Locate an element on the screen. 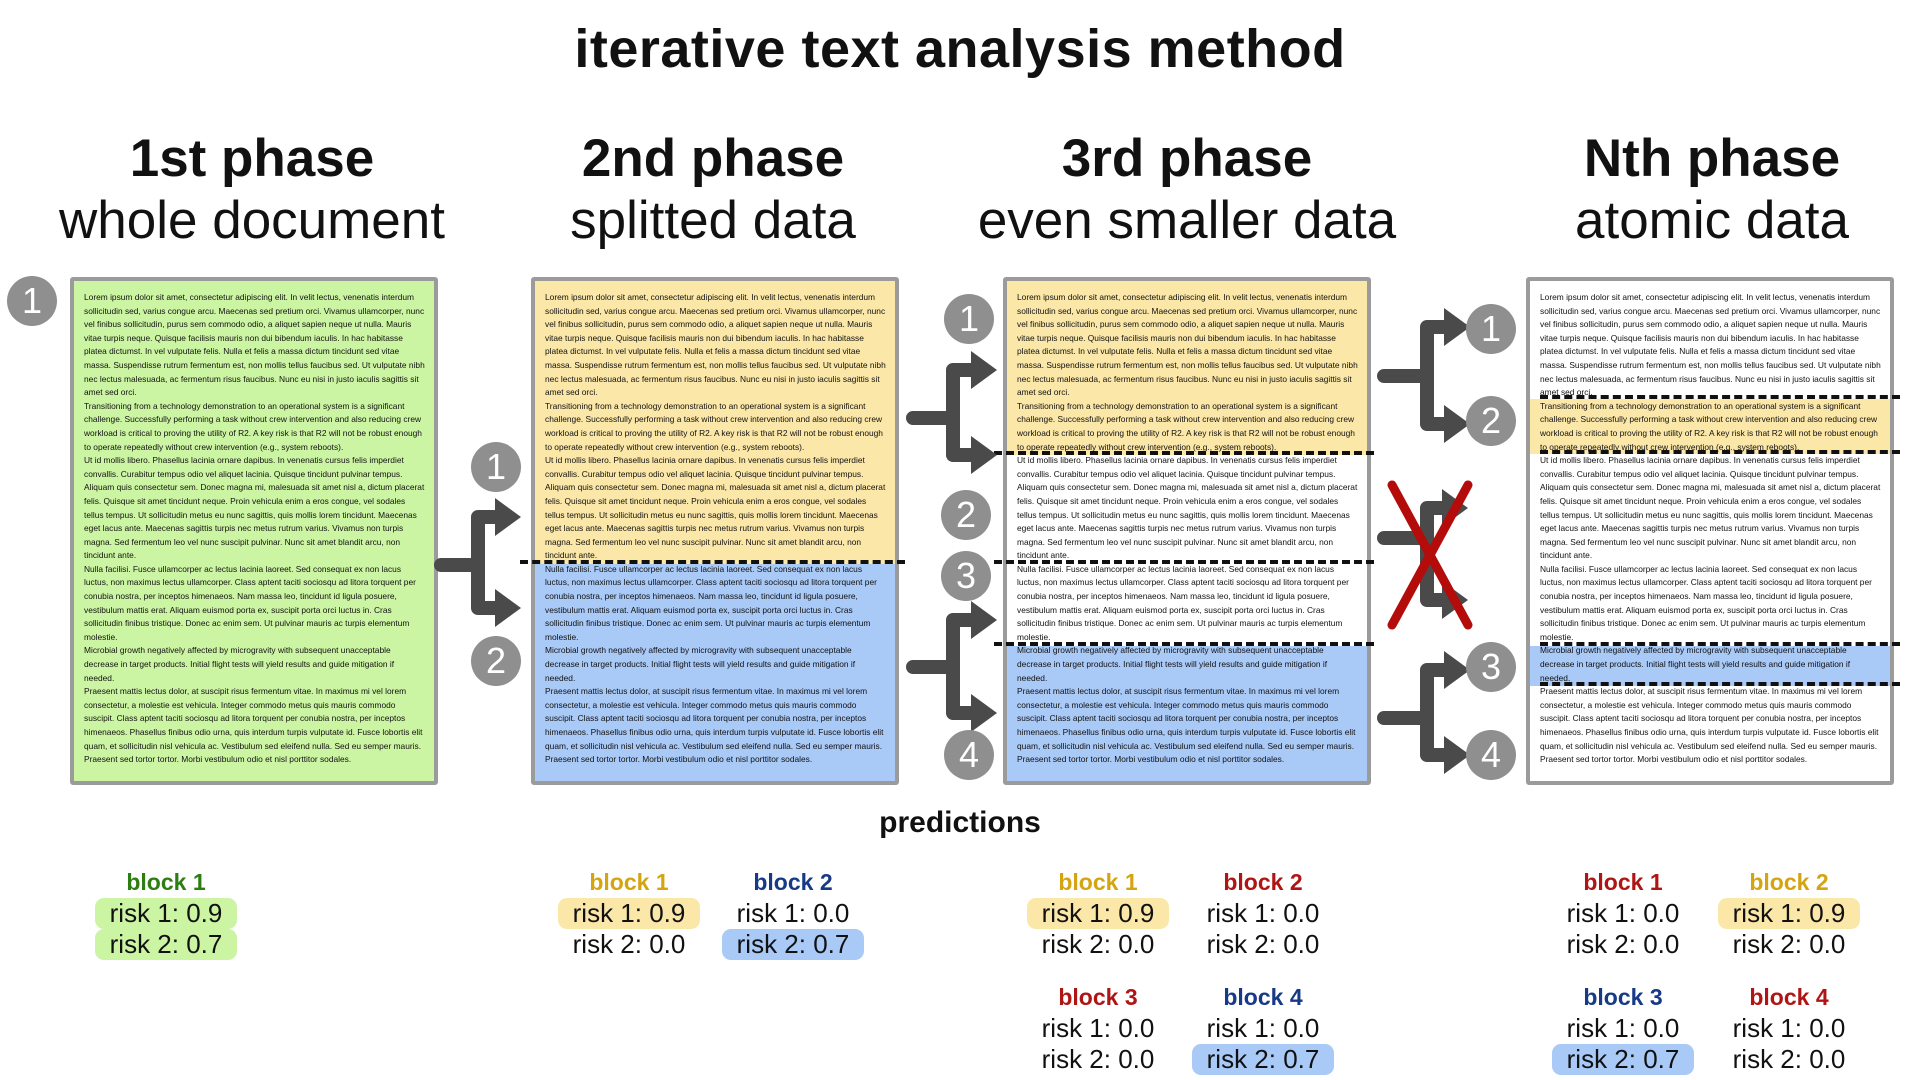  prediction-block: block 1 risk 1: 0.9 risk 2: 0.7 is located at coordinates (166, 913).